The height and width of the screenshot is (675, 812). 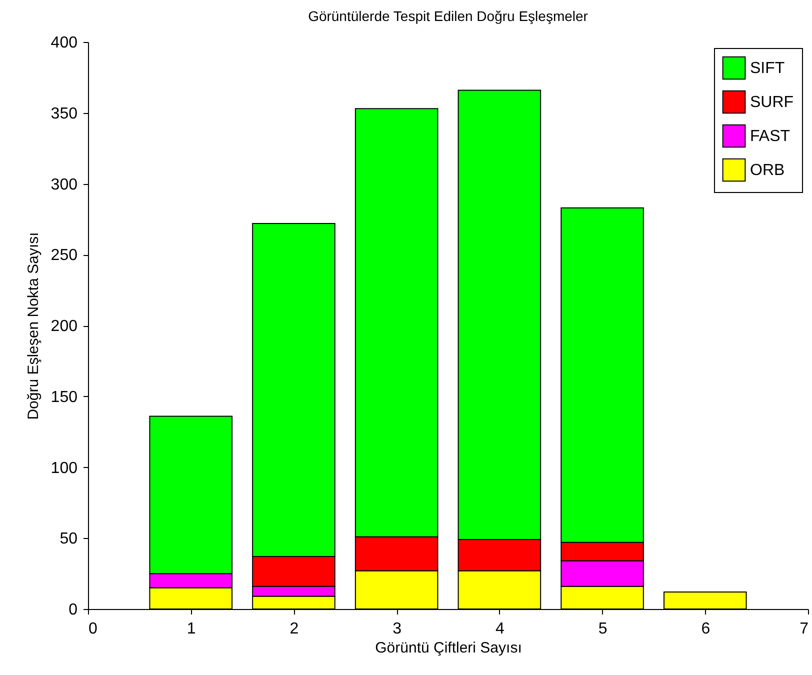 I want to click on x-tick-label: 2, so click(x=294, y=629).